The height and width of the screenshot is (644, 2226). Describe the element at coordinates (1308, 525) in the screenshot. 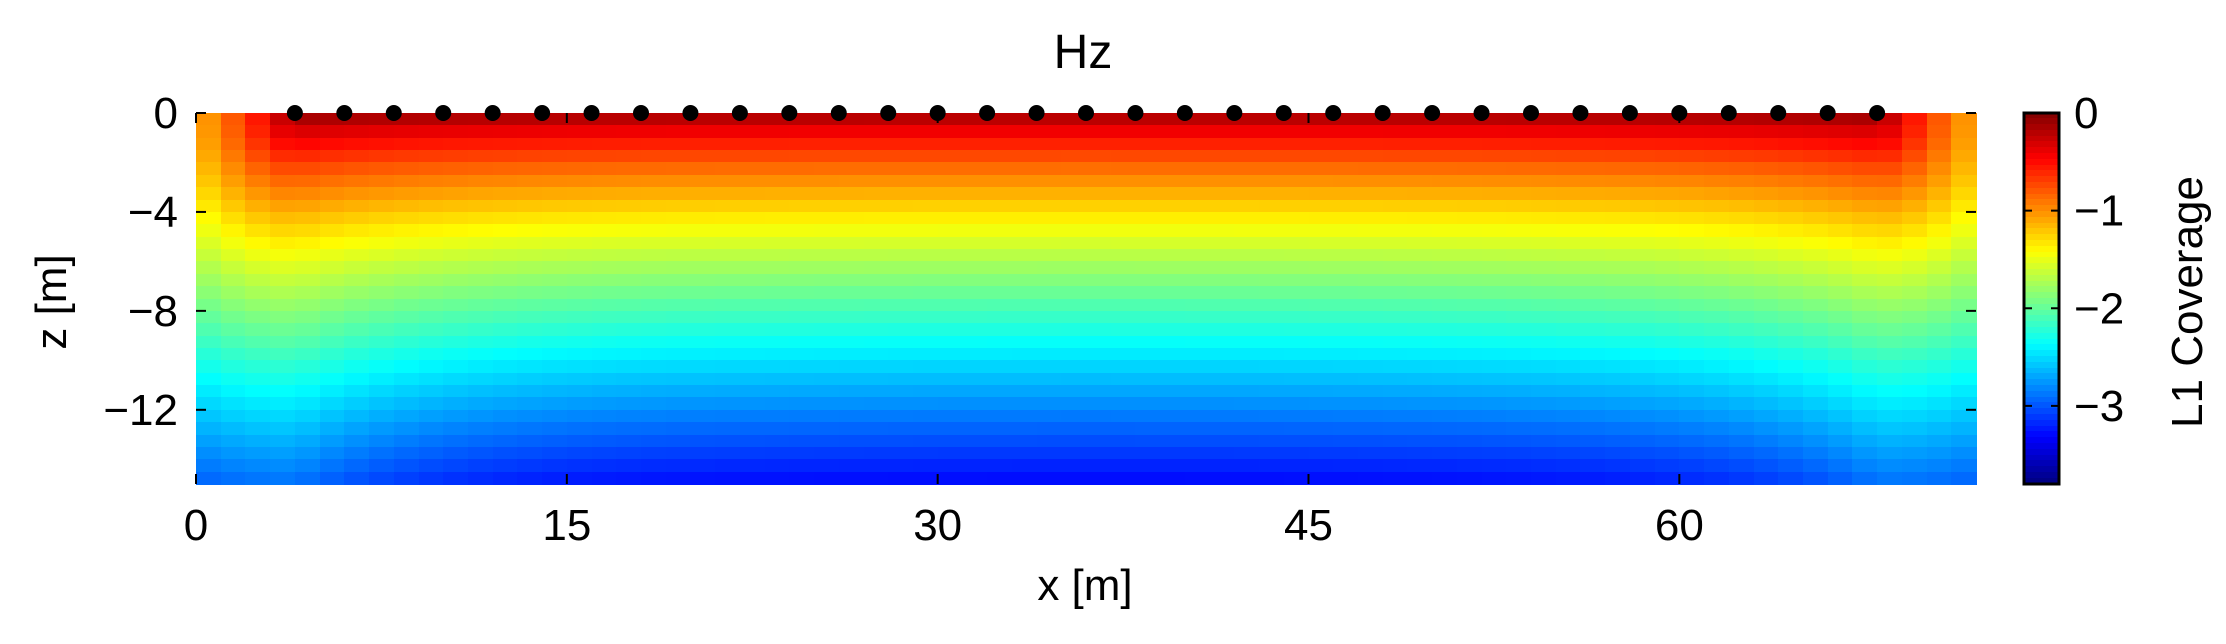

I see `x-tick-label: 45` at that location.